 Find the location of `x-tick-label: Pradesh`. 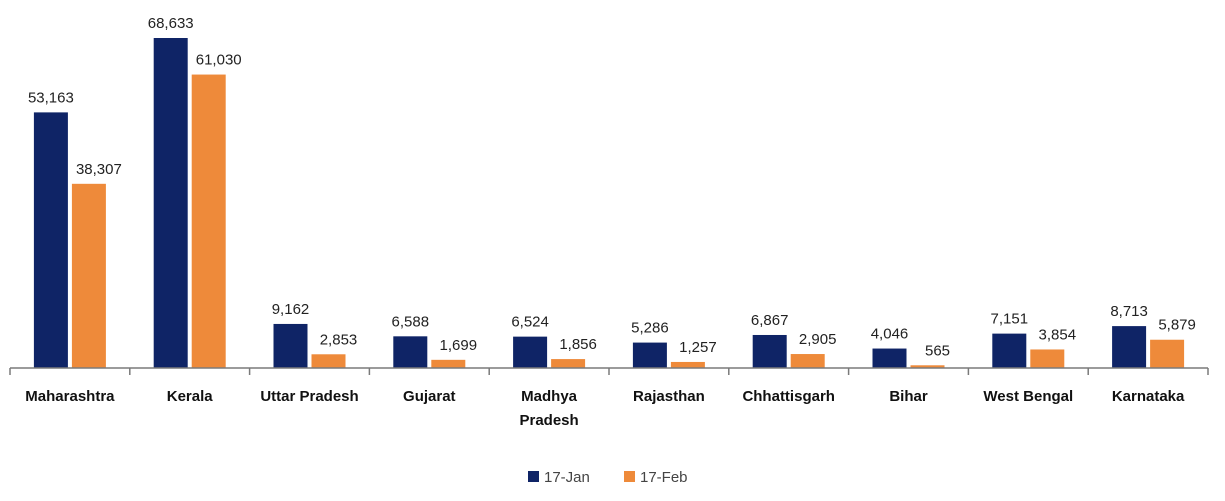

x-tick-label: Pradesh is located at coordinates (548, 420).